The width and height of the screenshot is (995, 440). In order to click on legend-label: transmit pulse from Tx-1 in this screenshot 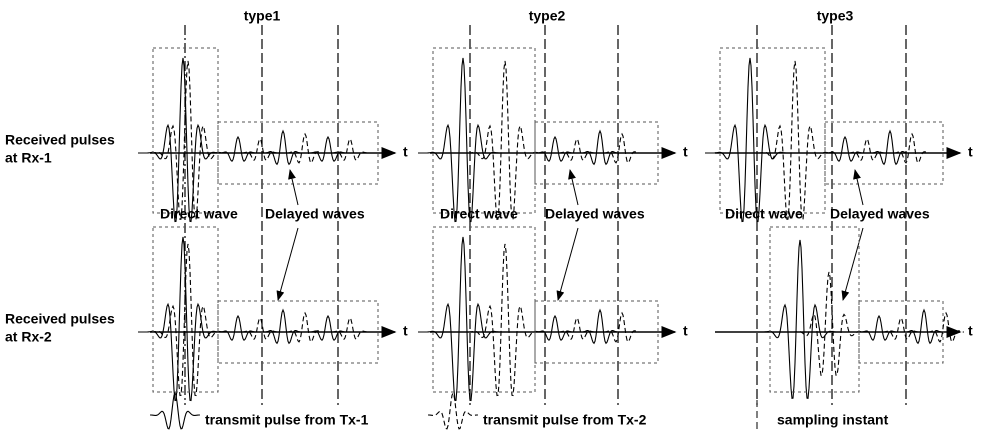, I will do `click(287, 420)`.